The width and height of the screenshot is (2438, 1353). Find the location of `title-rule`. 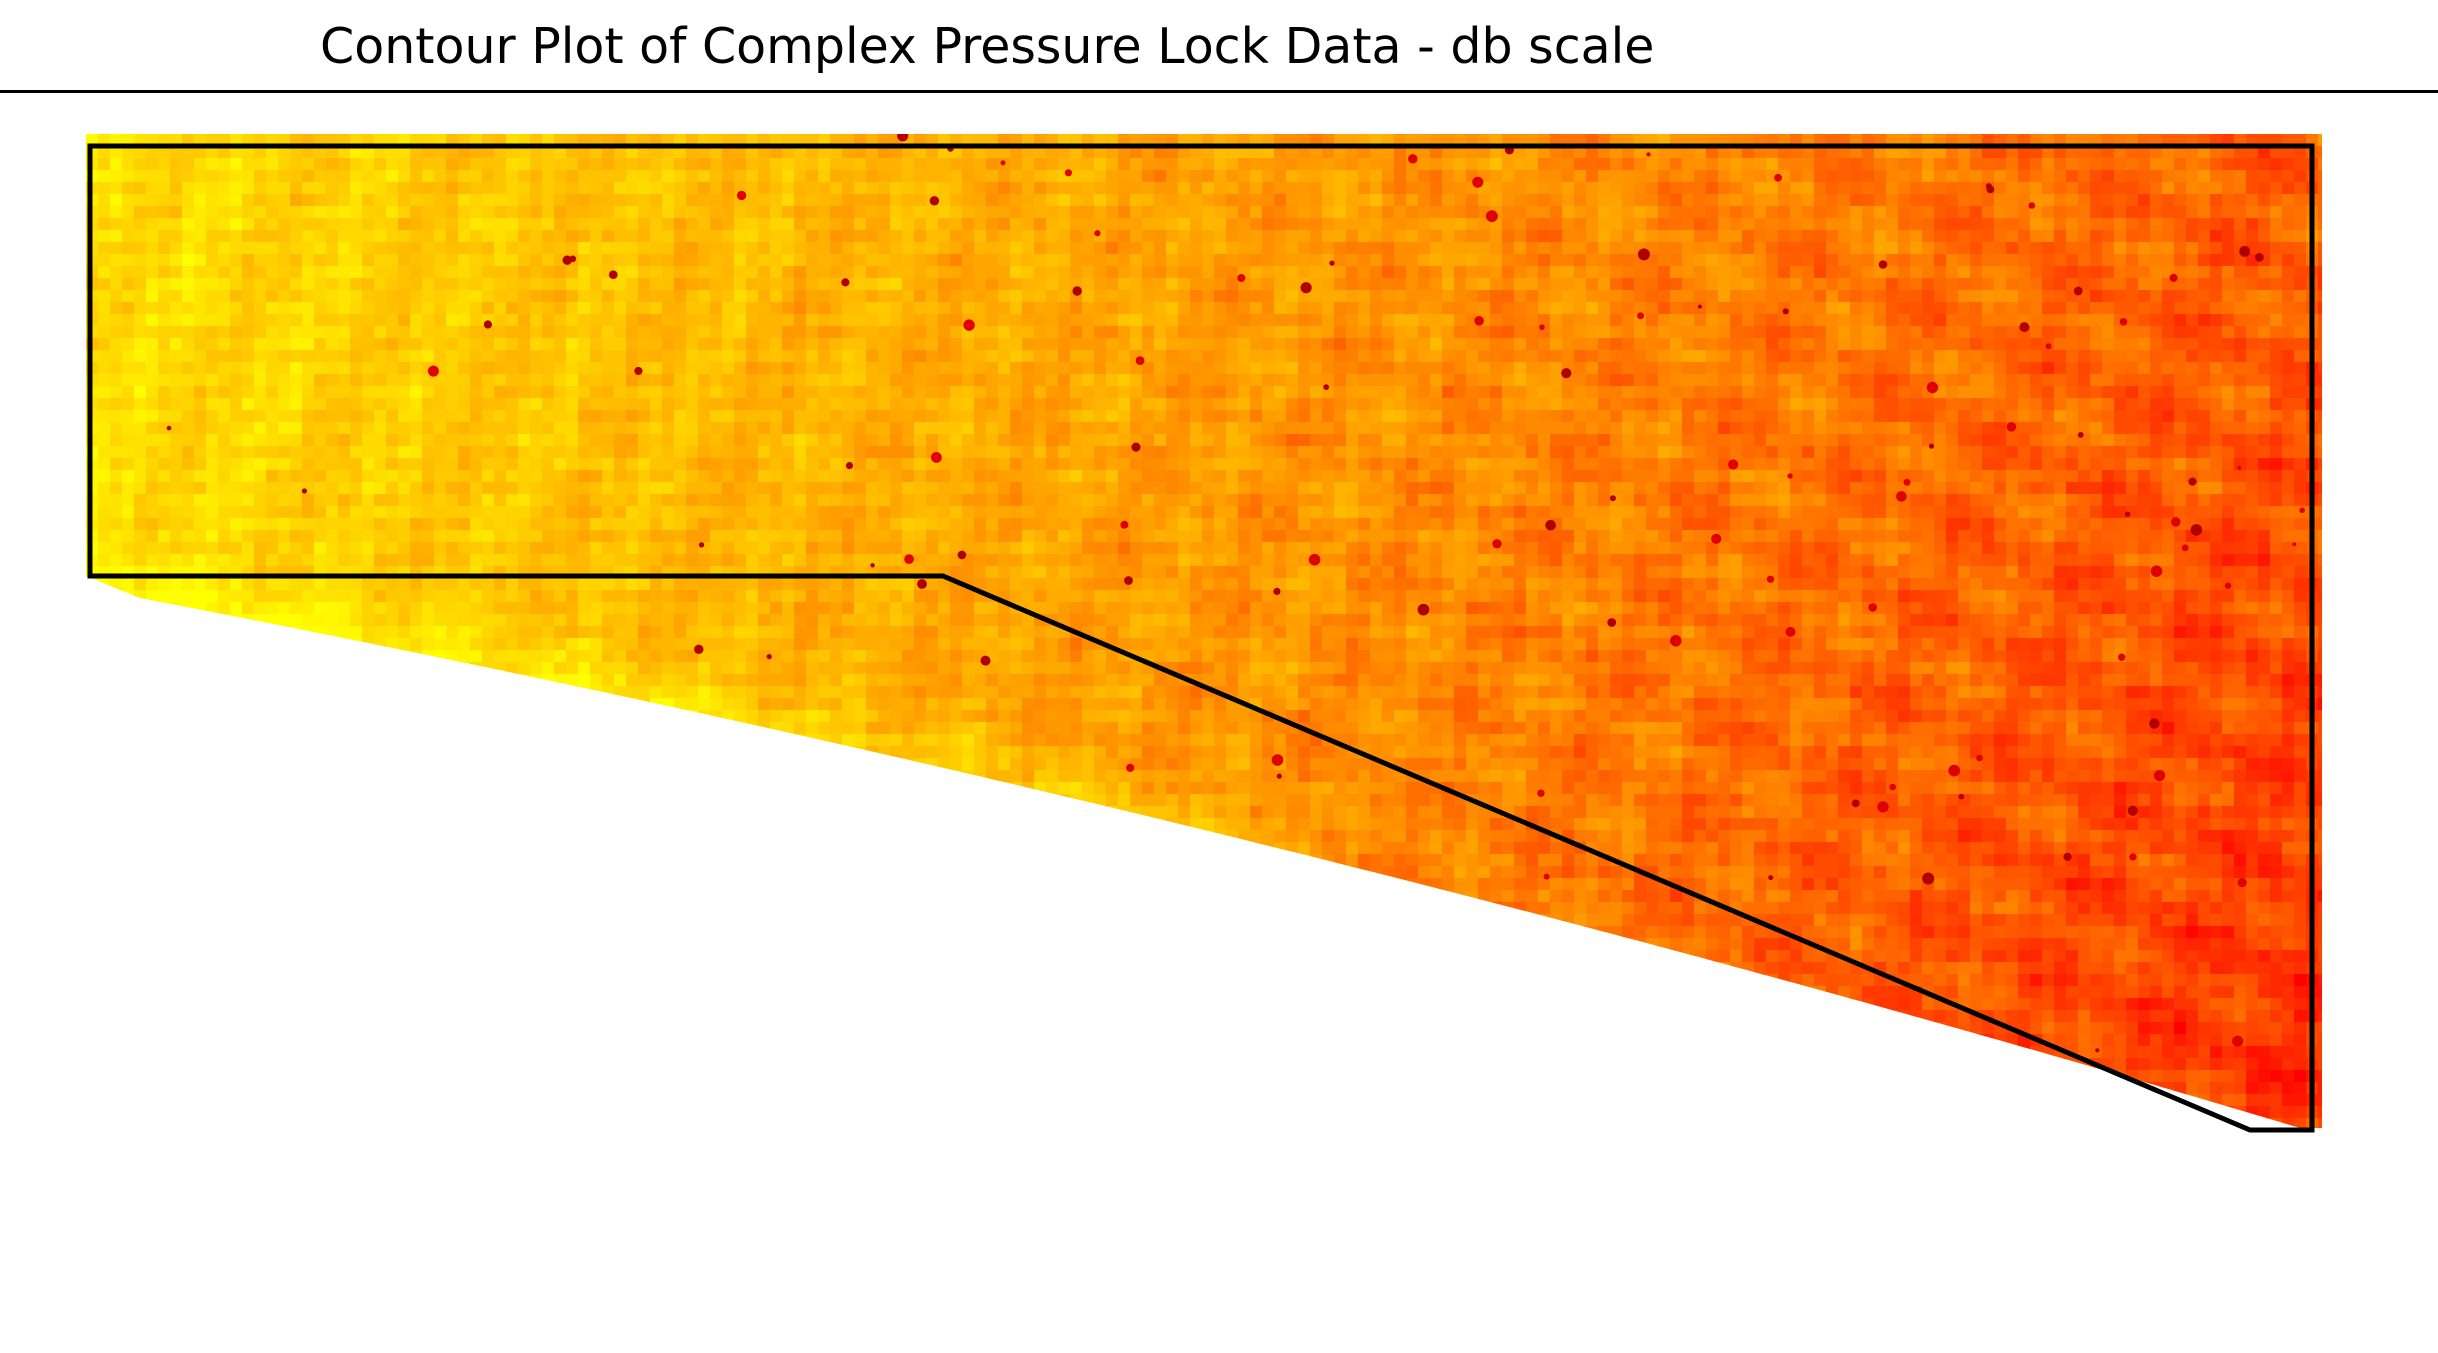

title-rule is located at coordinates (1219, 91).